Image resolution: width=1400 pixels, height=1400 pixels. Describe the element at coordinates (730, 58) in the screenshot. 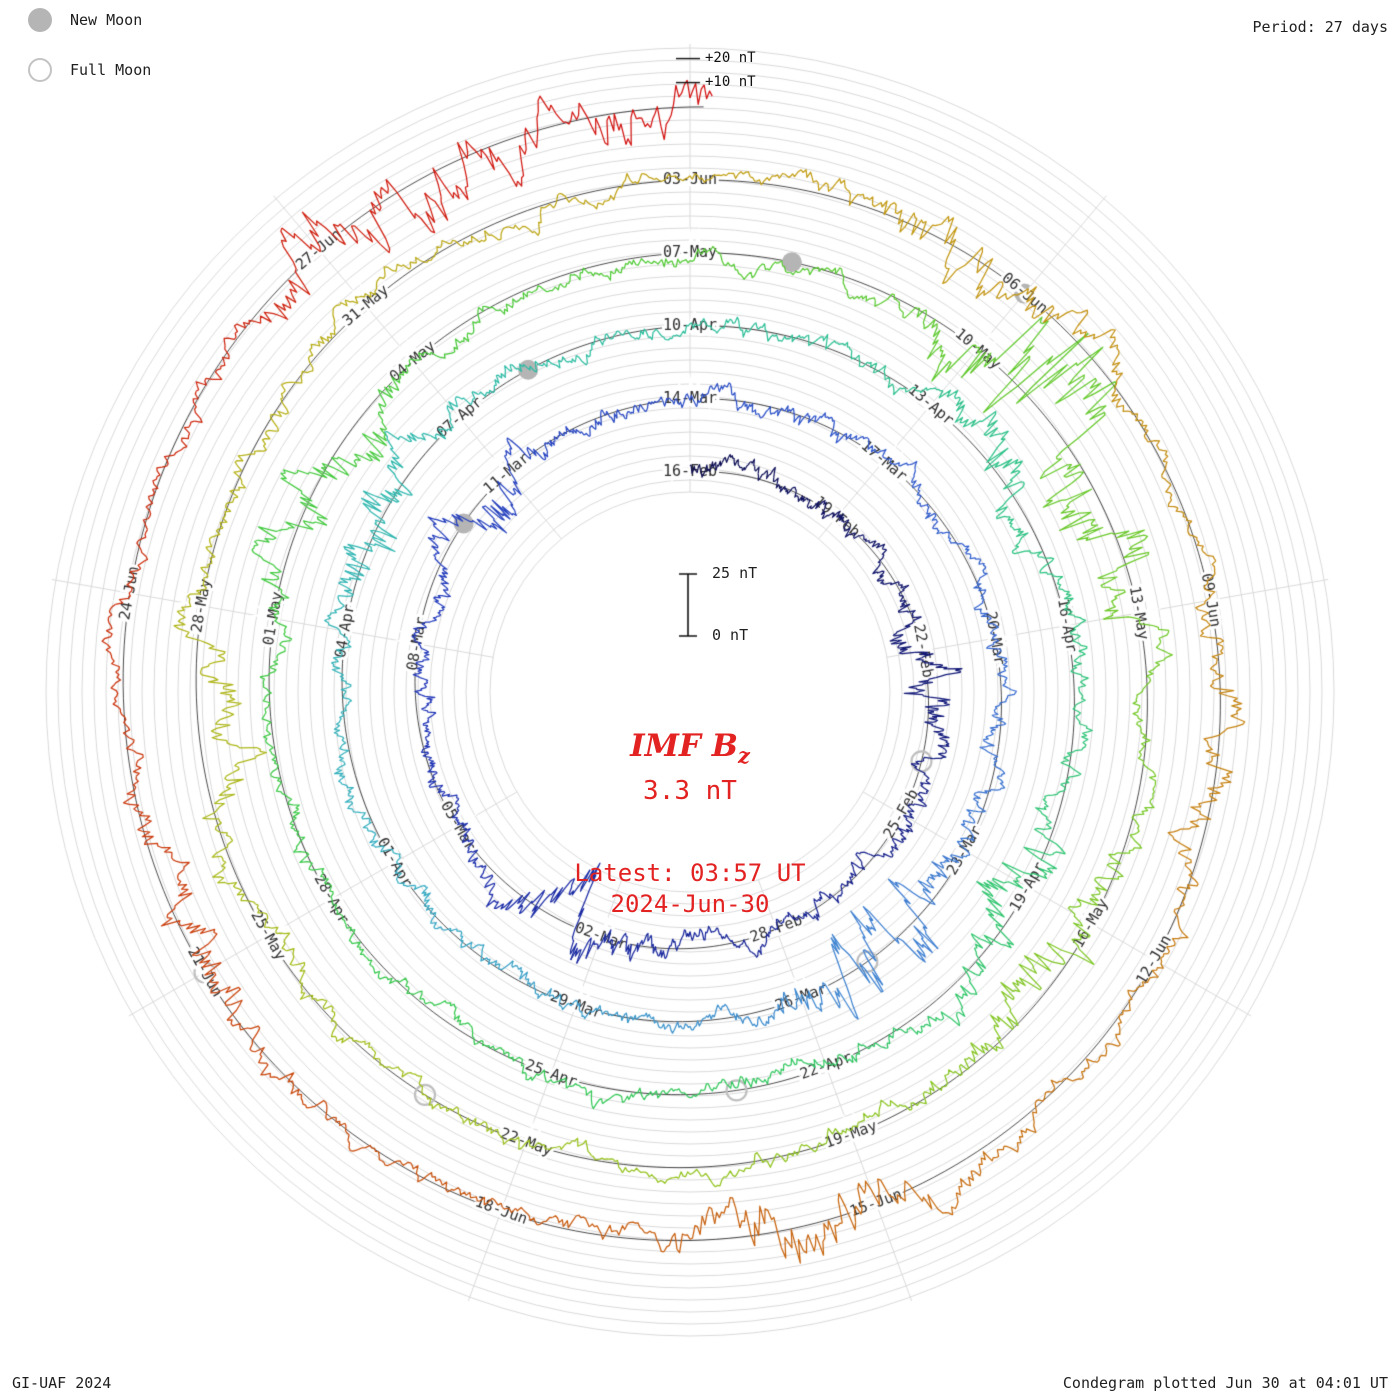

I see `outer-tick-label-20: +20 nT` at that location.